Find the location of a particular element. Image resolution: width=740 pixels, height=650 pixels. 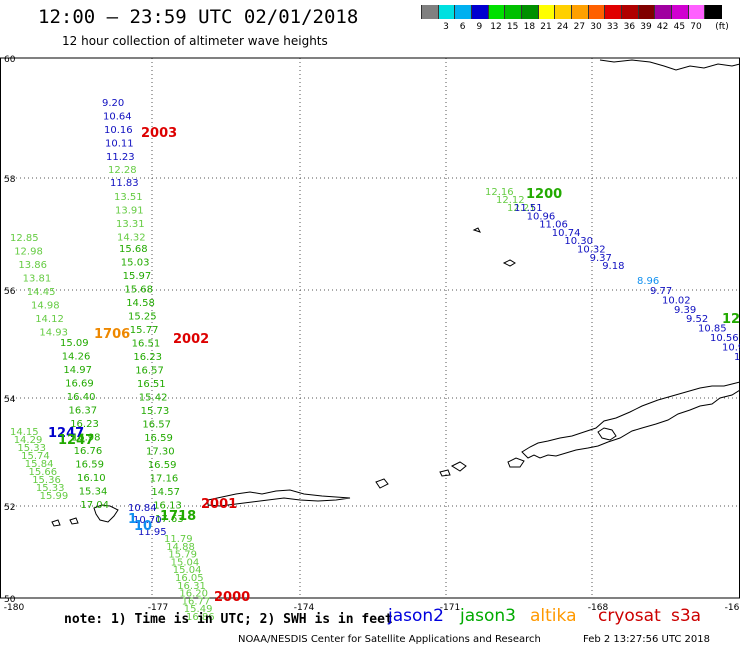

wave-height-label: 8.96 is located at coordinates (648, 281).